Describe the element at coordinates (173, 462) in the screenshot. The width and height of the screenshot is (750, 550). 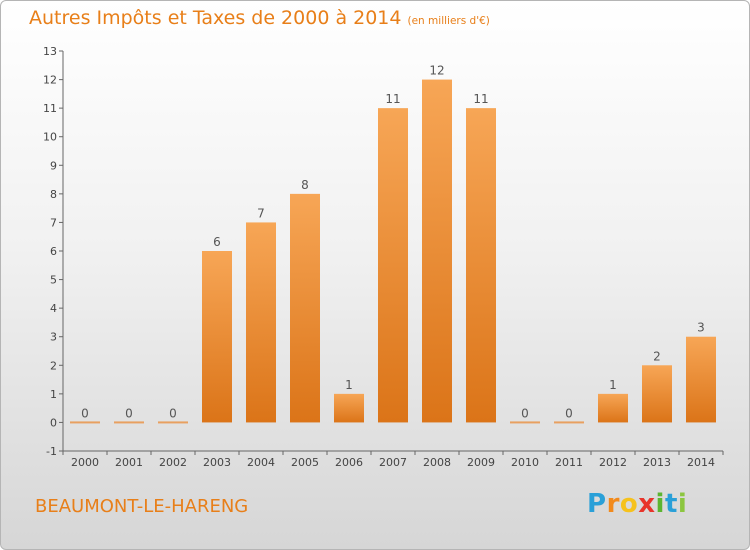
I see `x-tick-label: 2002` at that location.